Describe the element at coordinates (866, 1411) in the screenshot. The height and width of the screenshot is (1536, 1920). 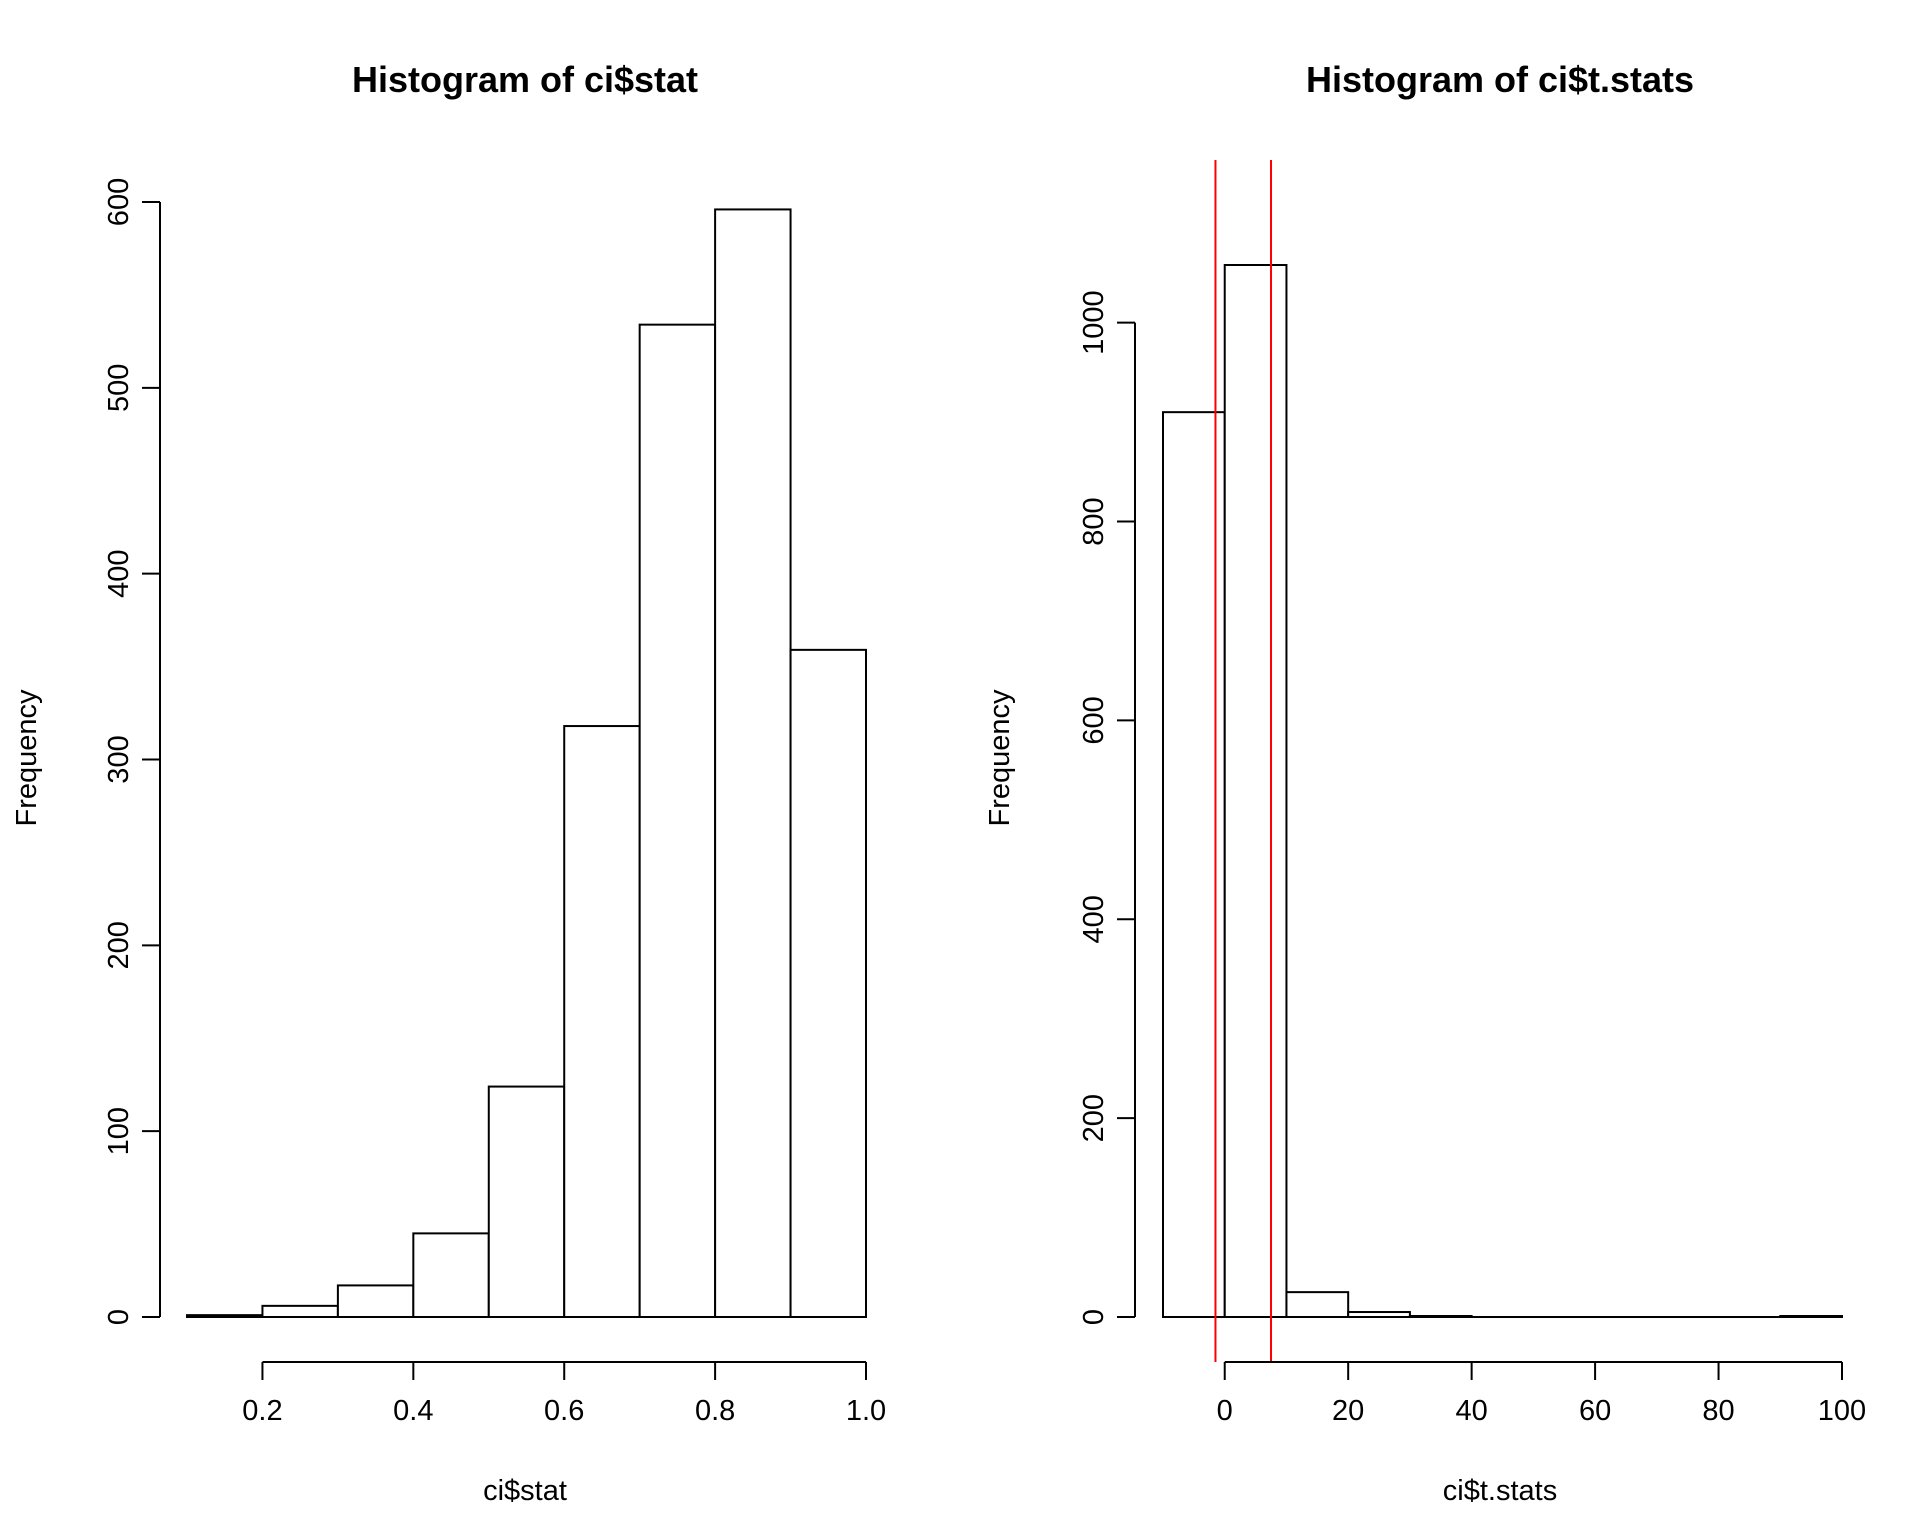
I see `x-tick-label: 1.0` at that location.